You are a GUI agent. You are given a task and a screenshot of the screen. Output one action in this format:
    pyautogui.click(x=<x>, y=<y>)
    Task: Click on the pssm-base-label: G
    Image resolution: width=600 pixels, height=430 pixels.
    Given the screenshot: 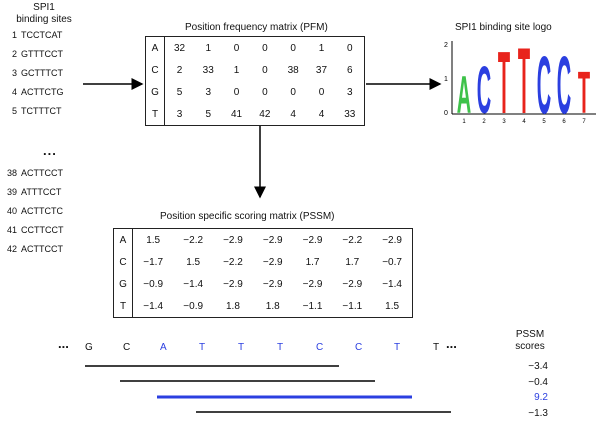 What is the action you would take?
    pyautogui.click(x=123, y=284)
    